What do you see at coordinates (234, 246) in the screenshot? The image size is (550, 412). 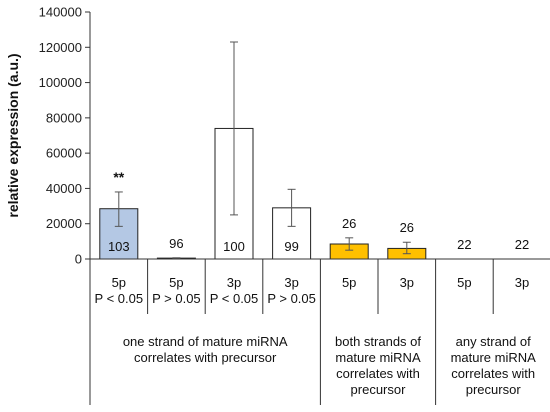 I see `bar-count-label-3: 100` at bounding box center [234, 246].